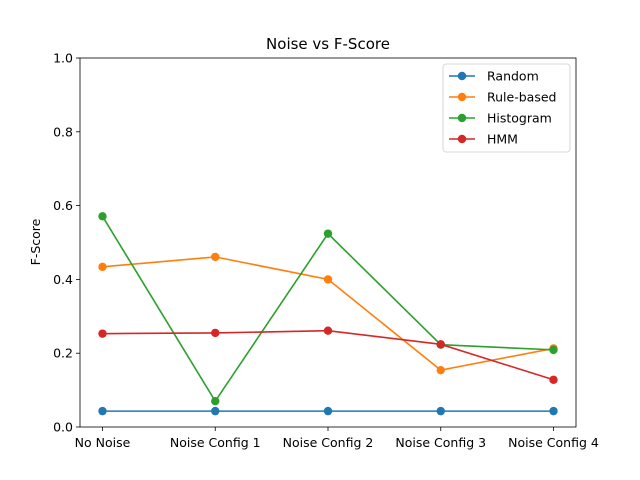 The height and width of the screenshot is (480, 640). Describe the element at coordinates (519, 118) in the screenshot. I see `legend-label: Histogram` at that location.